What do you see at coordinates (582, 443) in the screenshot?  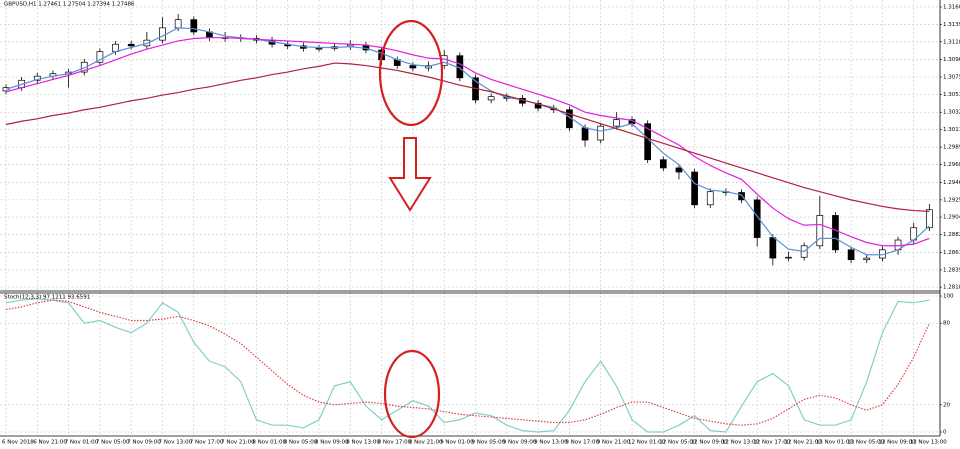 I see `x-tick-label: 9 Nov 17:00` at bounding box center [582, 443].